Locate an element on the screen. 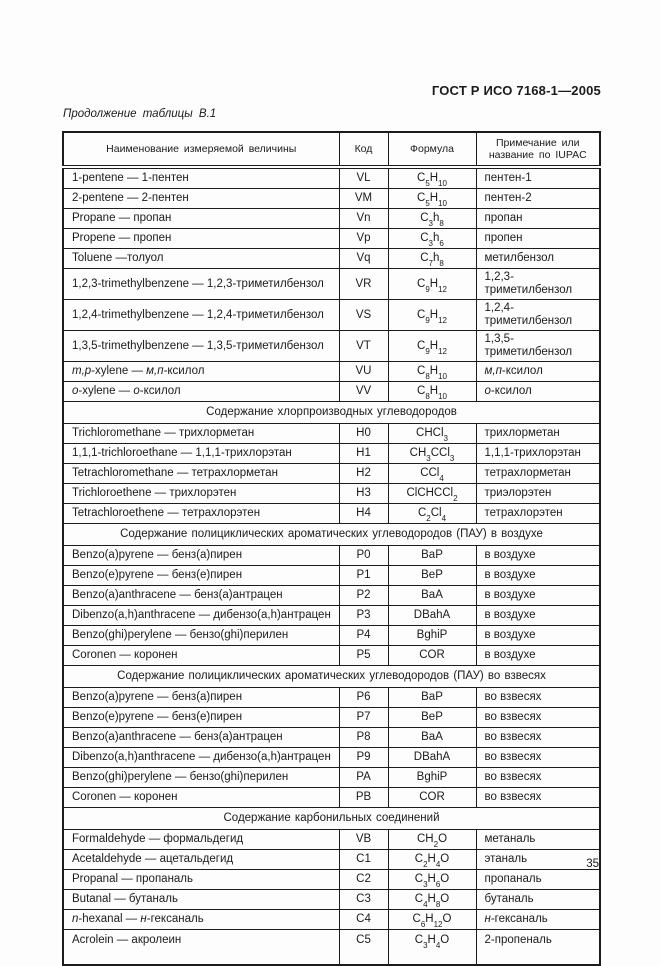 Image resolution: width=661 pixels, height=966 pixels. table-row: Propene — пропен Vp C3h6 пропен is located at coordinates (331, 238).